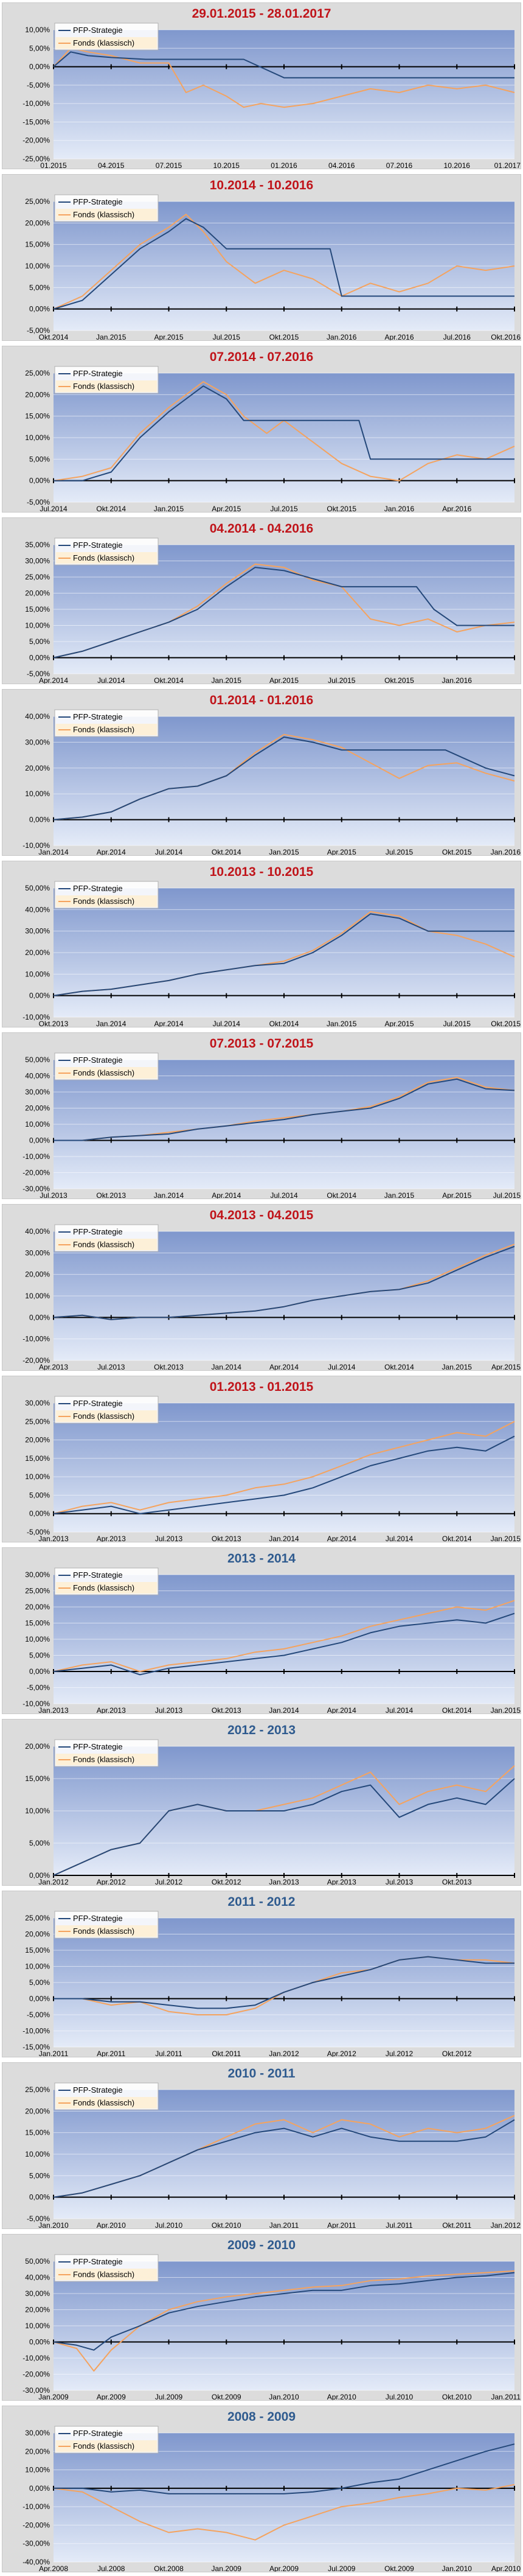 This screenshot has height=2576, width=523. I want to click on x-tick-label: Jan.2012, so click(284, 2053).